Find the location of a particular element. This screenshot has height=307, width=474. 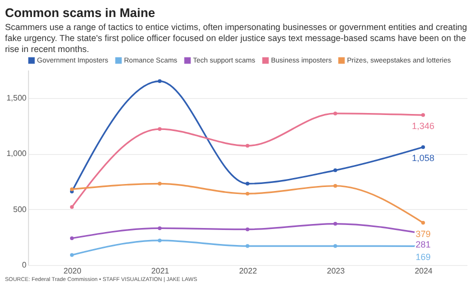

x-tick-label: 2023 is located at coordinates (336, 271).